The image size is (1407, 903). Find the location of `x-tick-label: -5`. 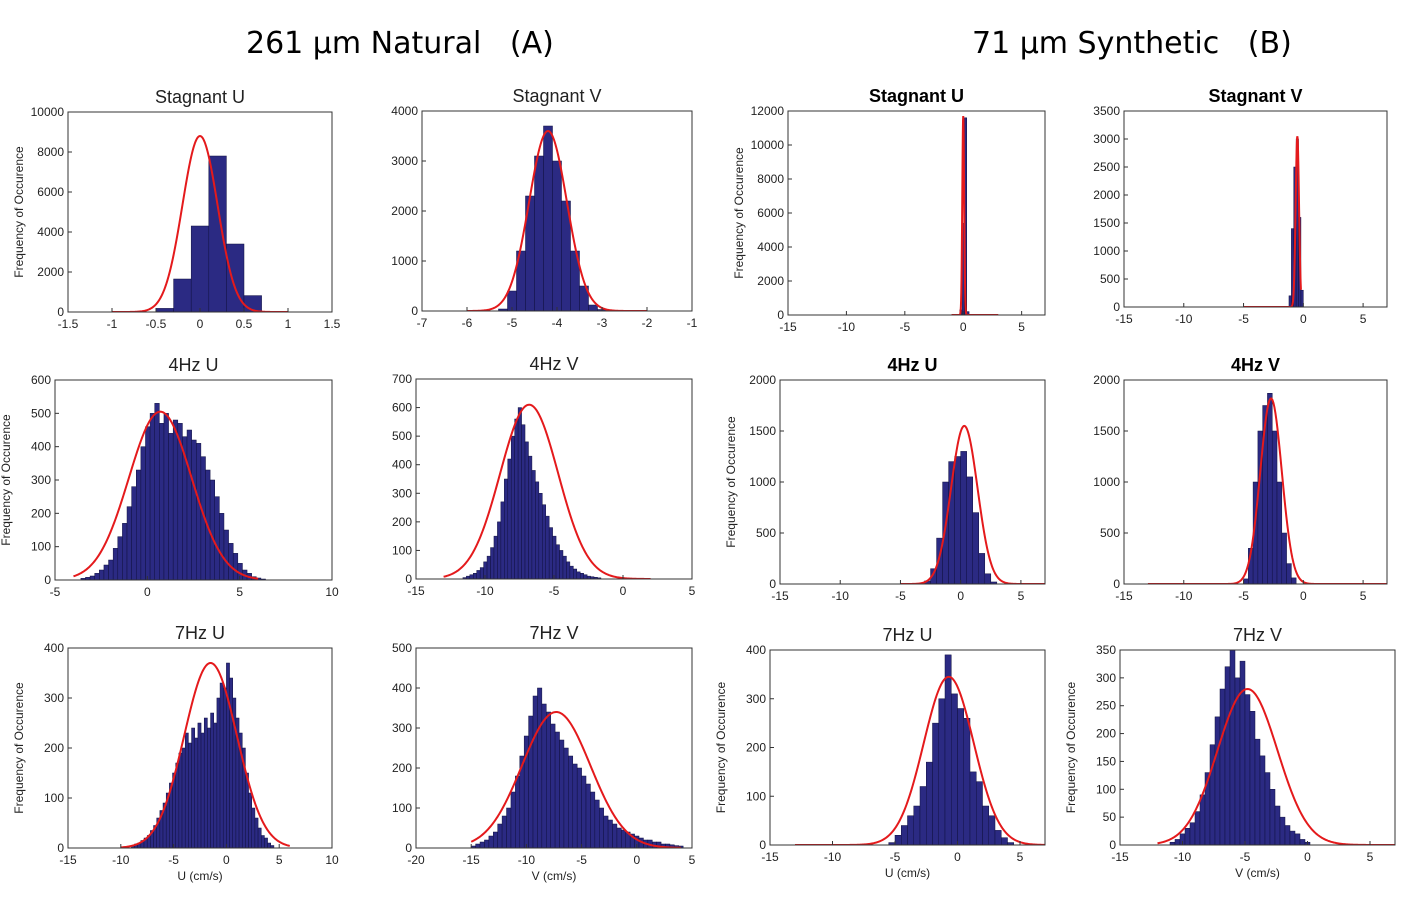

x-tick-label: -5 is located at coordinates (55, 592).